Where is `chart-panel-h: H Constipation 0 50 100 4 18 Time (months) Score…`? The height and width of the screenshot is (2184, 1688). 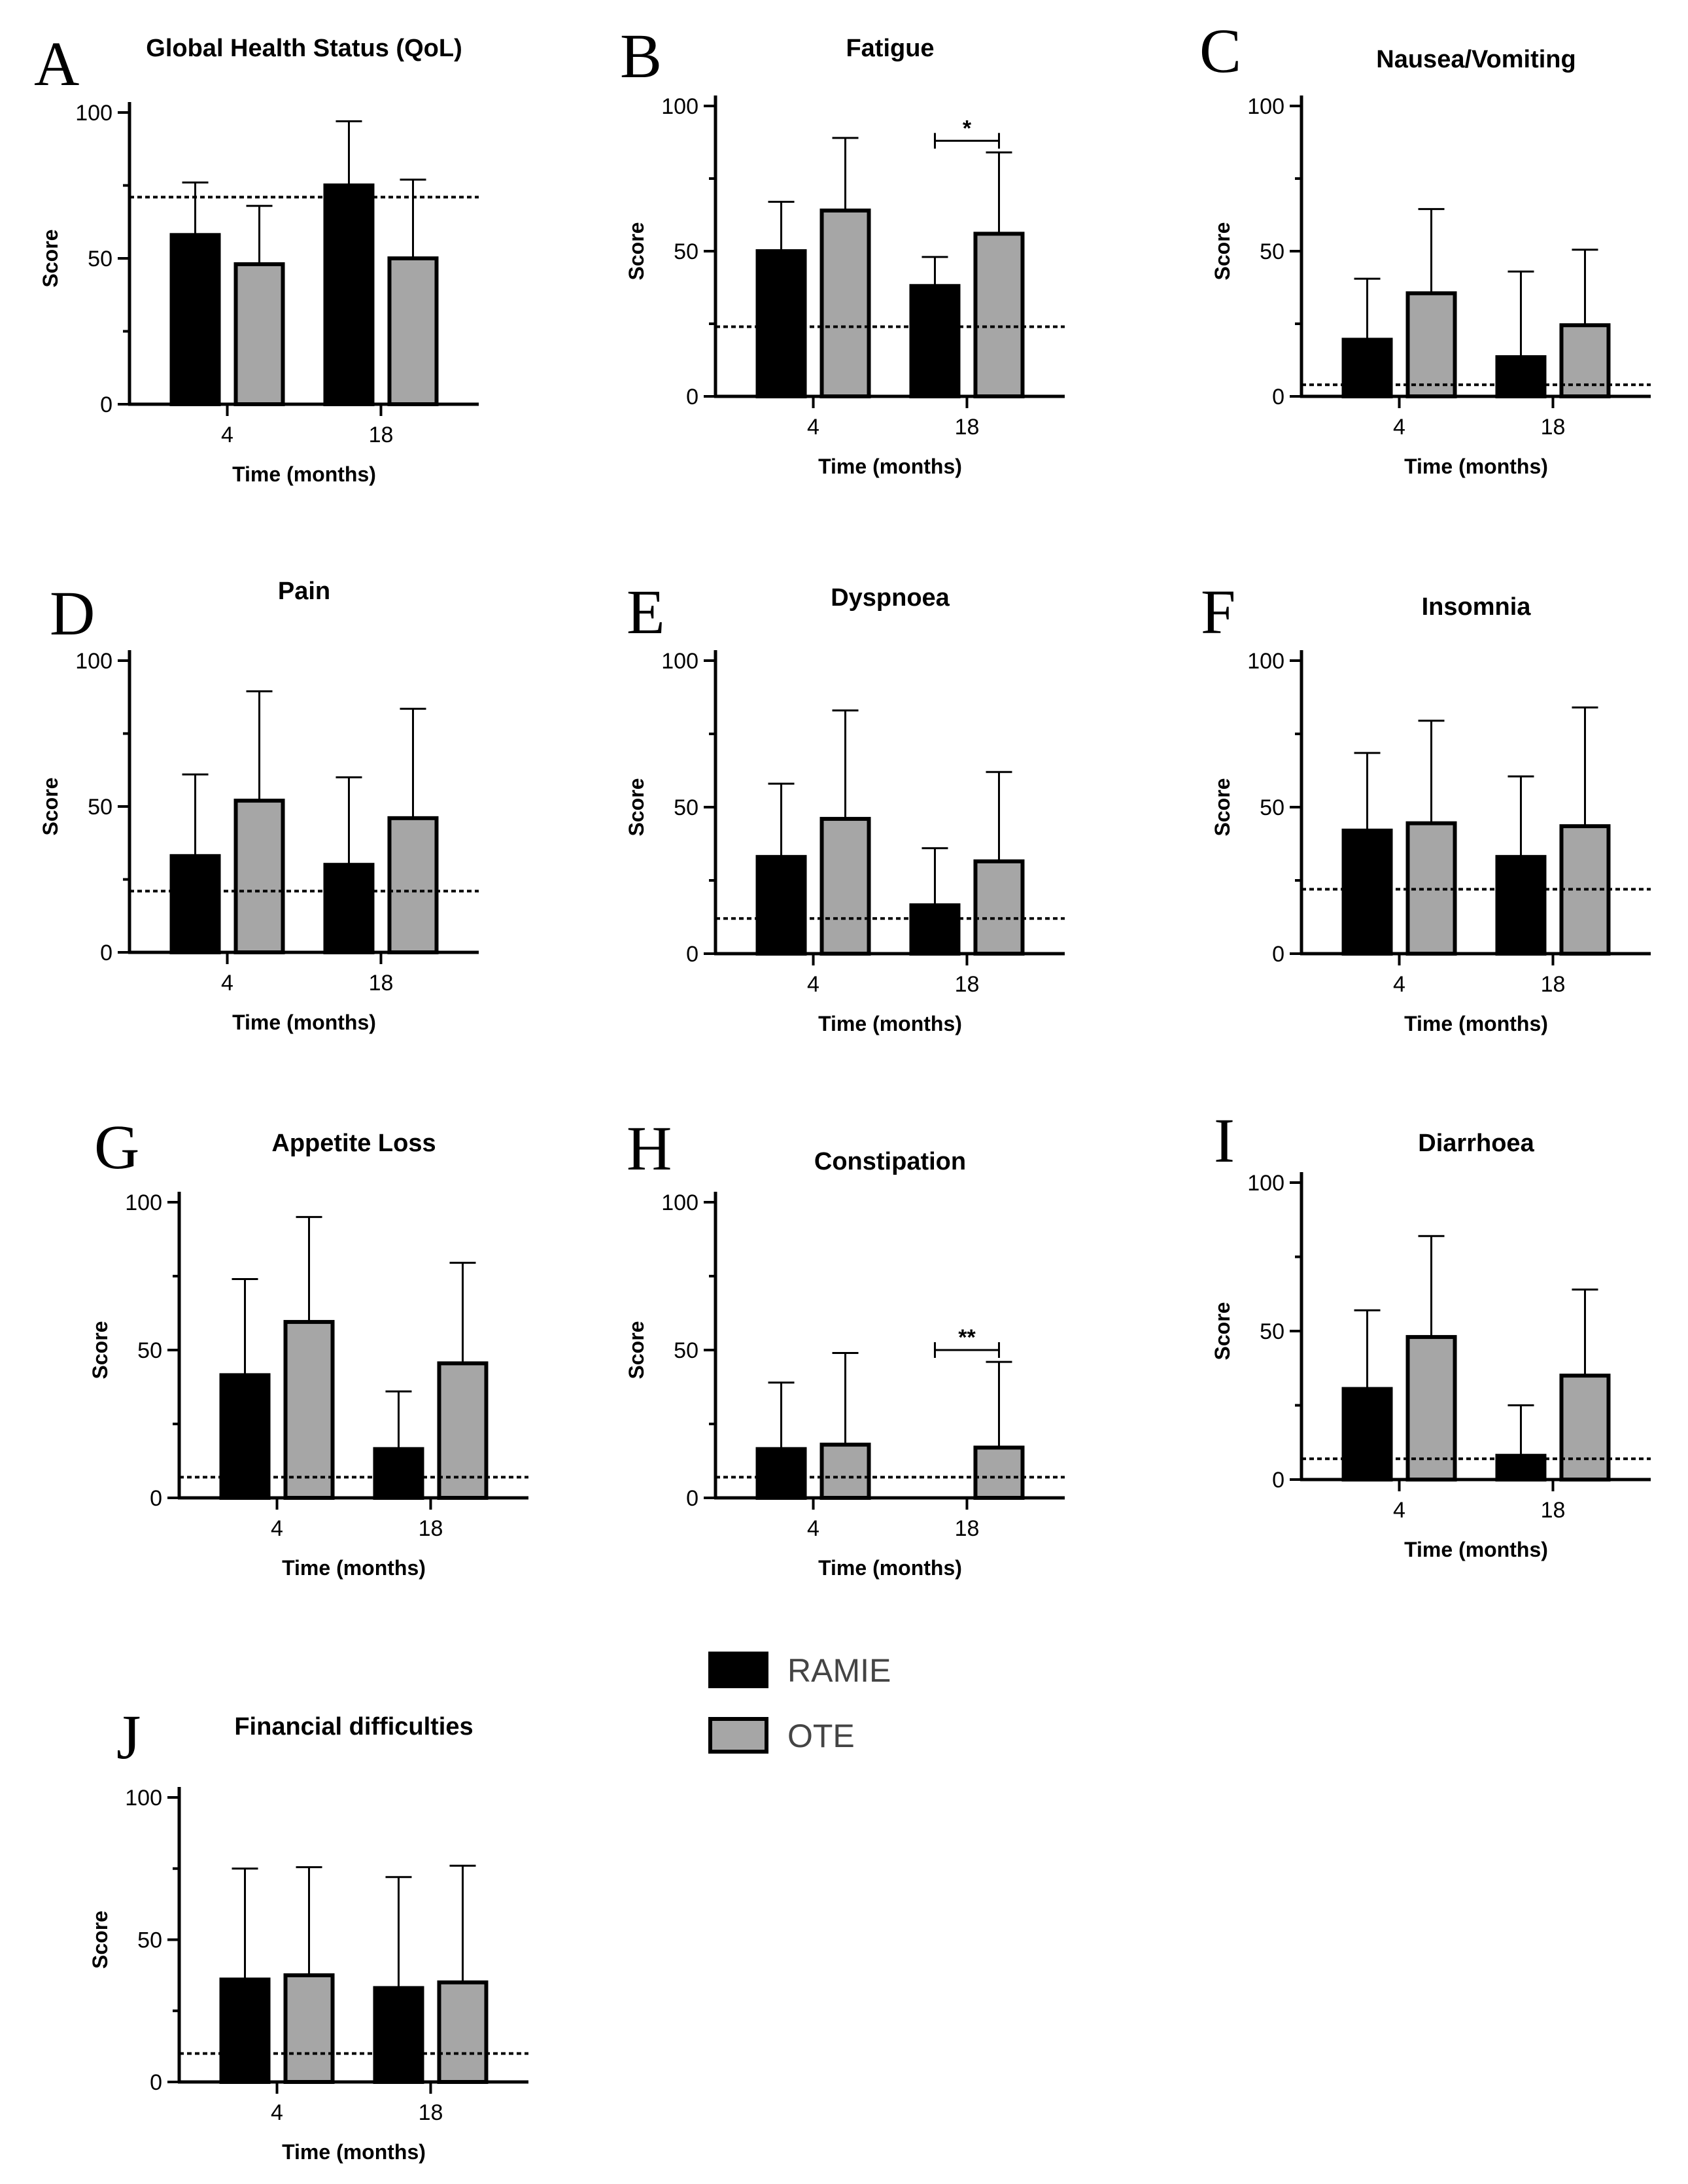
chart-panel-h: H Constipation 0 50 100 4 18 Time (months) Score… is located at coordinates (845, 1346).